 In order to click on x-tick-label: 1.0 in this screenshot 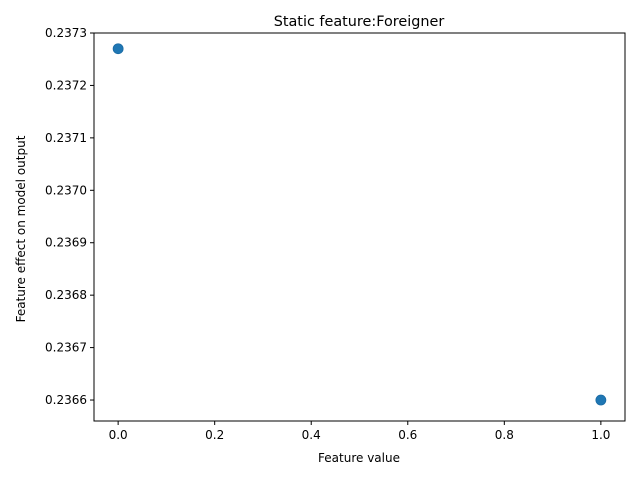, I will do `click(600, 435)`.